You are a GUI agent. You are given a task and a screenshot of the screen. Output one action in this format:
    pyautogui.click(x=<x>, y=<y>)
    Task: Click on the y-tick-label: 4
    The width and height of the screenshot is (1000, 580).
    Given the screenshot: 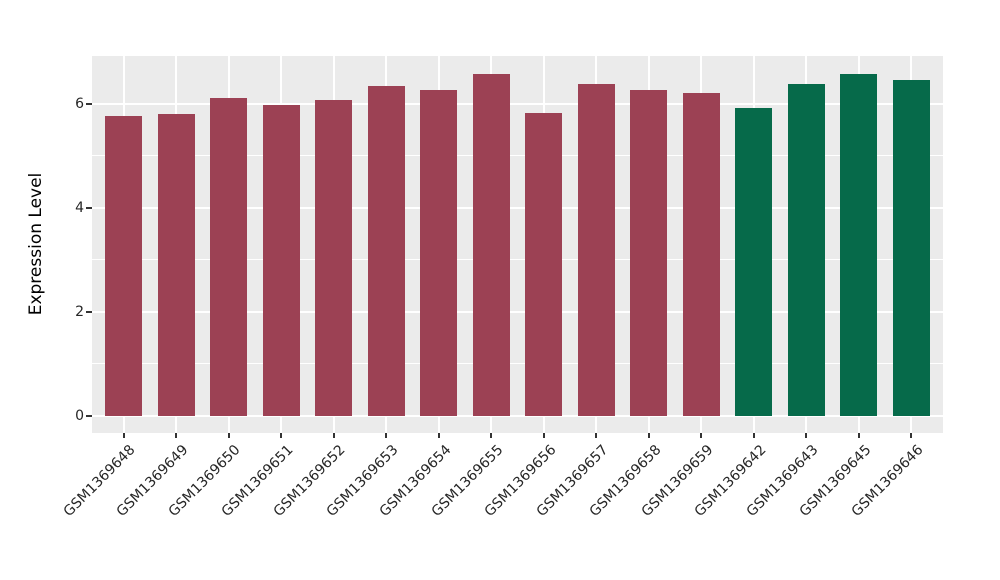 What is the action you would take?
    pyautogui.click(x=79, y=207)
    